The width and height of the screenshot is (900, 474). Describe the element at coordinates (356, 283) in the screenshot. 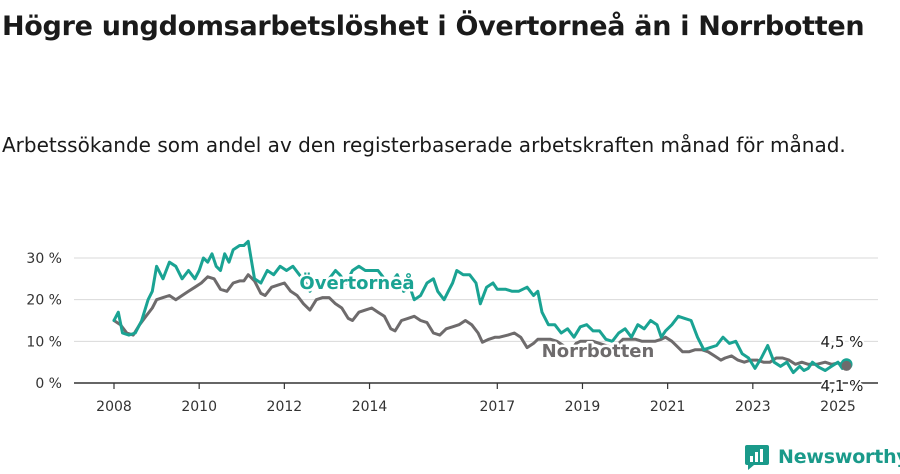

I see `series-label-overtornea: Övertorneå` at that location.